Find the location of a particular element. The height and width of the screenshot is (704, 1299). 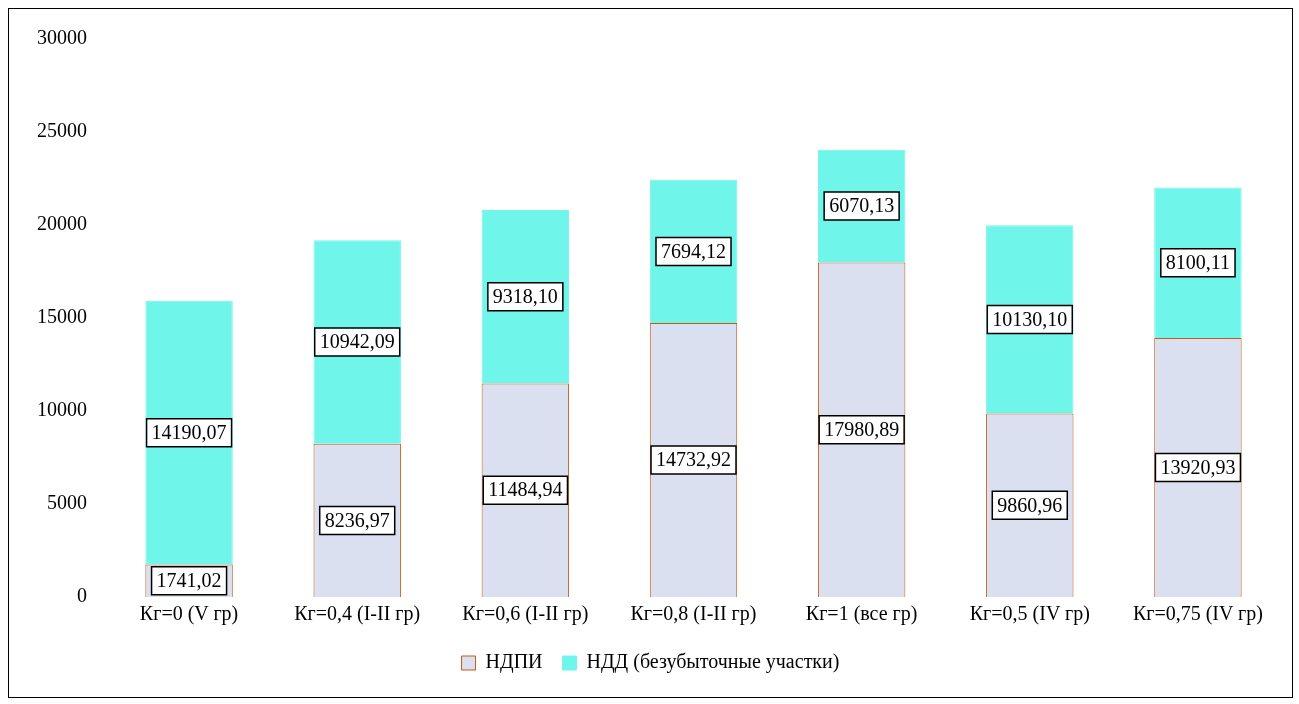

y-tick-label: 0 is located at coordinates (82, 595).